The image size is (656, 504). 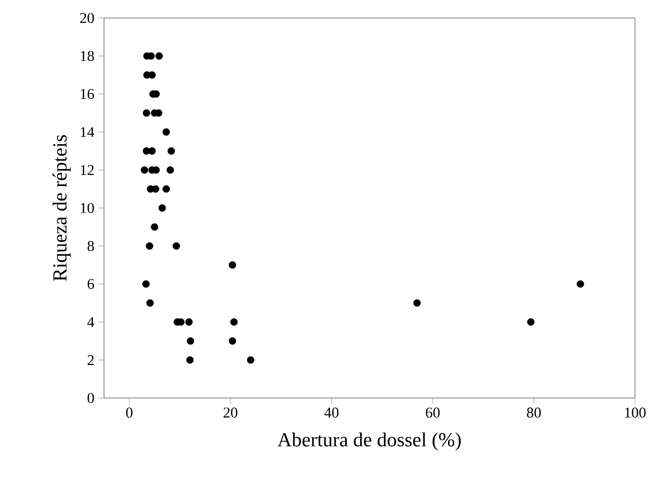 I want to click on x-tick-label: 100, so click(x=635, y=413).